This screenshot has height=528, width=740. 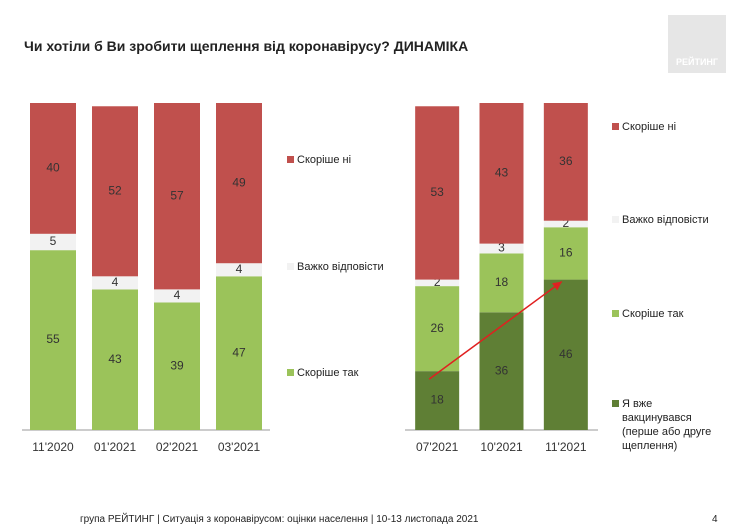 I want to click on x-tick-label: 11'2020, so click(x=53, y=447).